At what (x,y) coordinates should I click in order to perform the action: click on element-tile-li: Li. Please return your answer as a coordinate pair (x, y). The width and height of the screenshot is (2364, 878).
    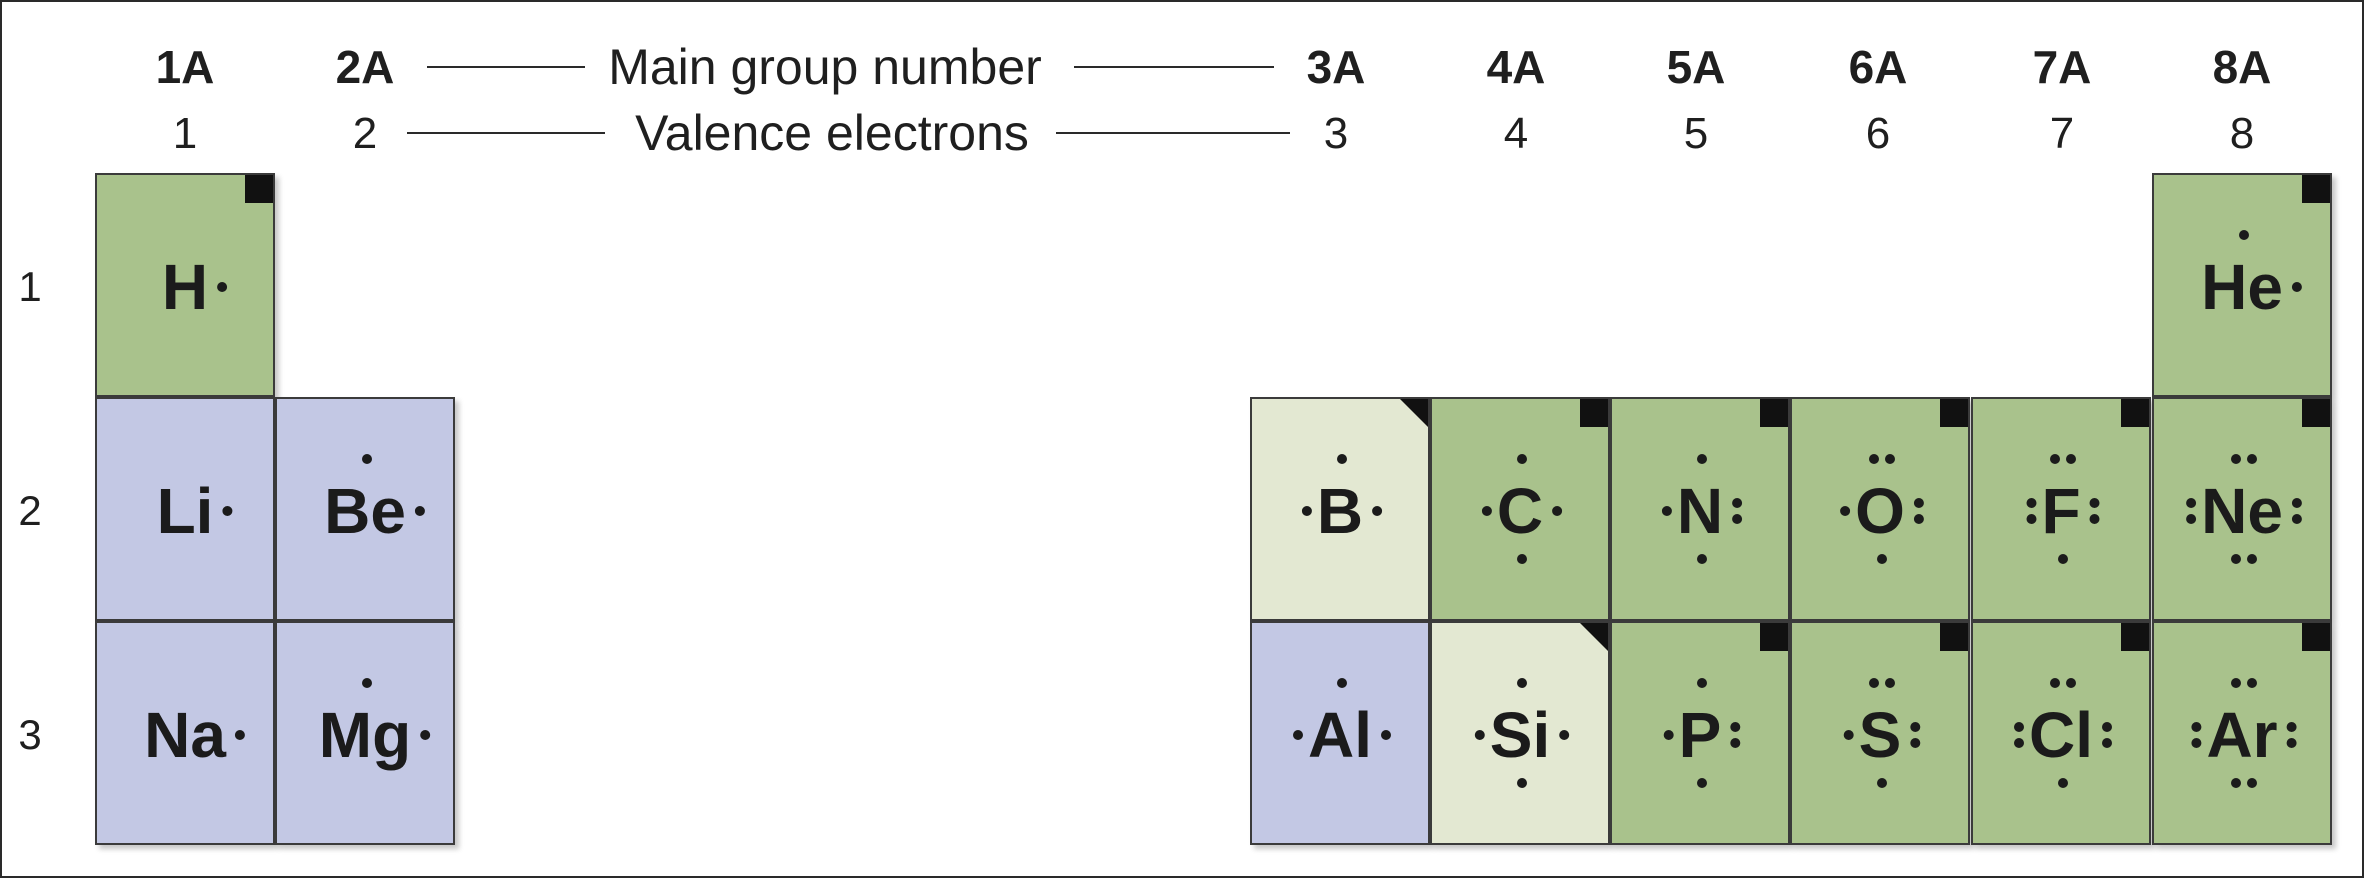
    Looking at the image, I should click on (185, 509).